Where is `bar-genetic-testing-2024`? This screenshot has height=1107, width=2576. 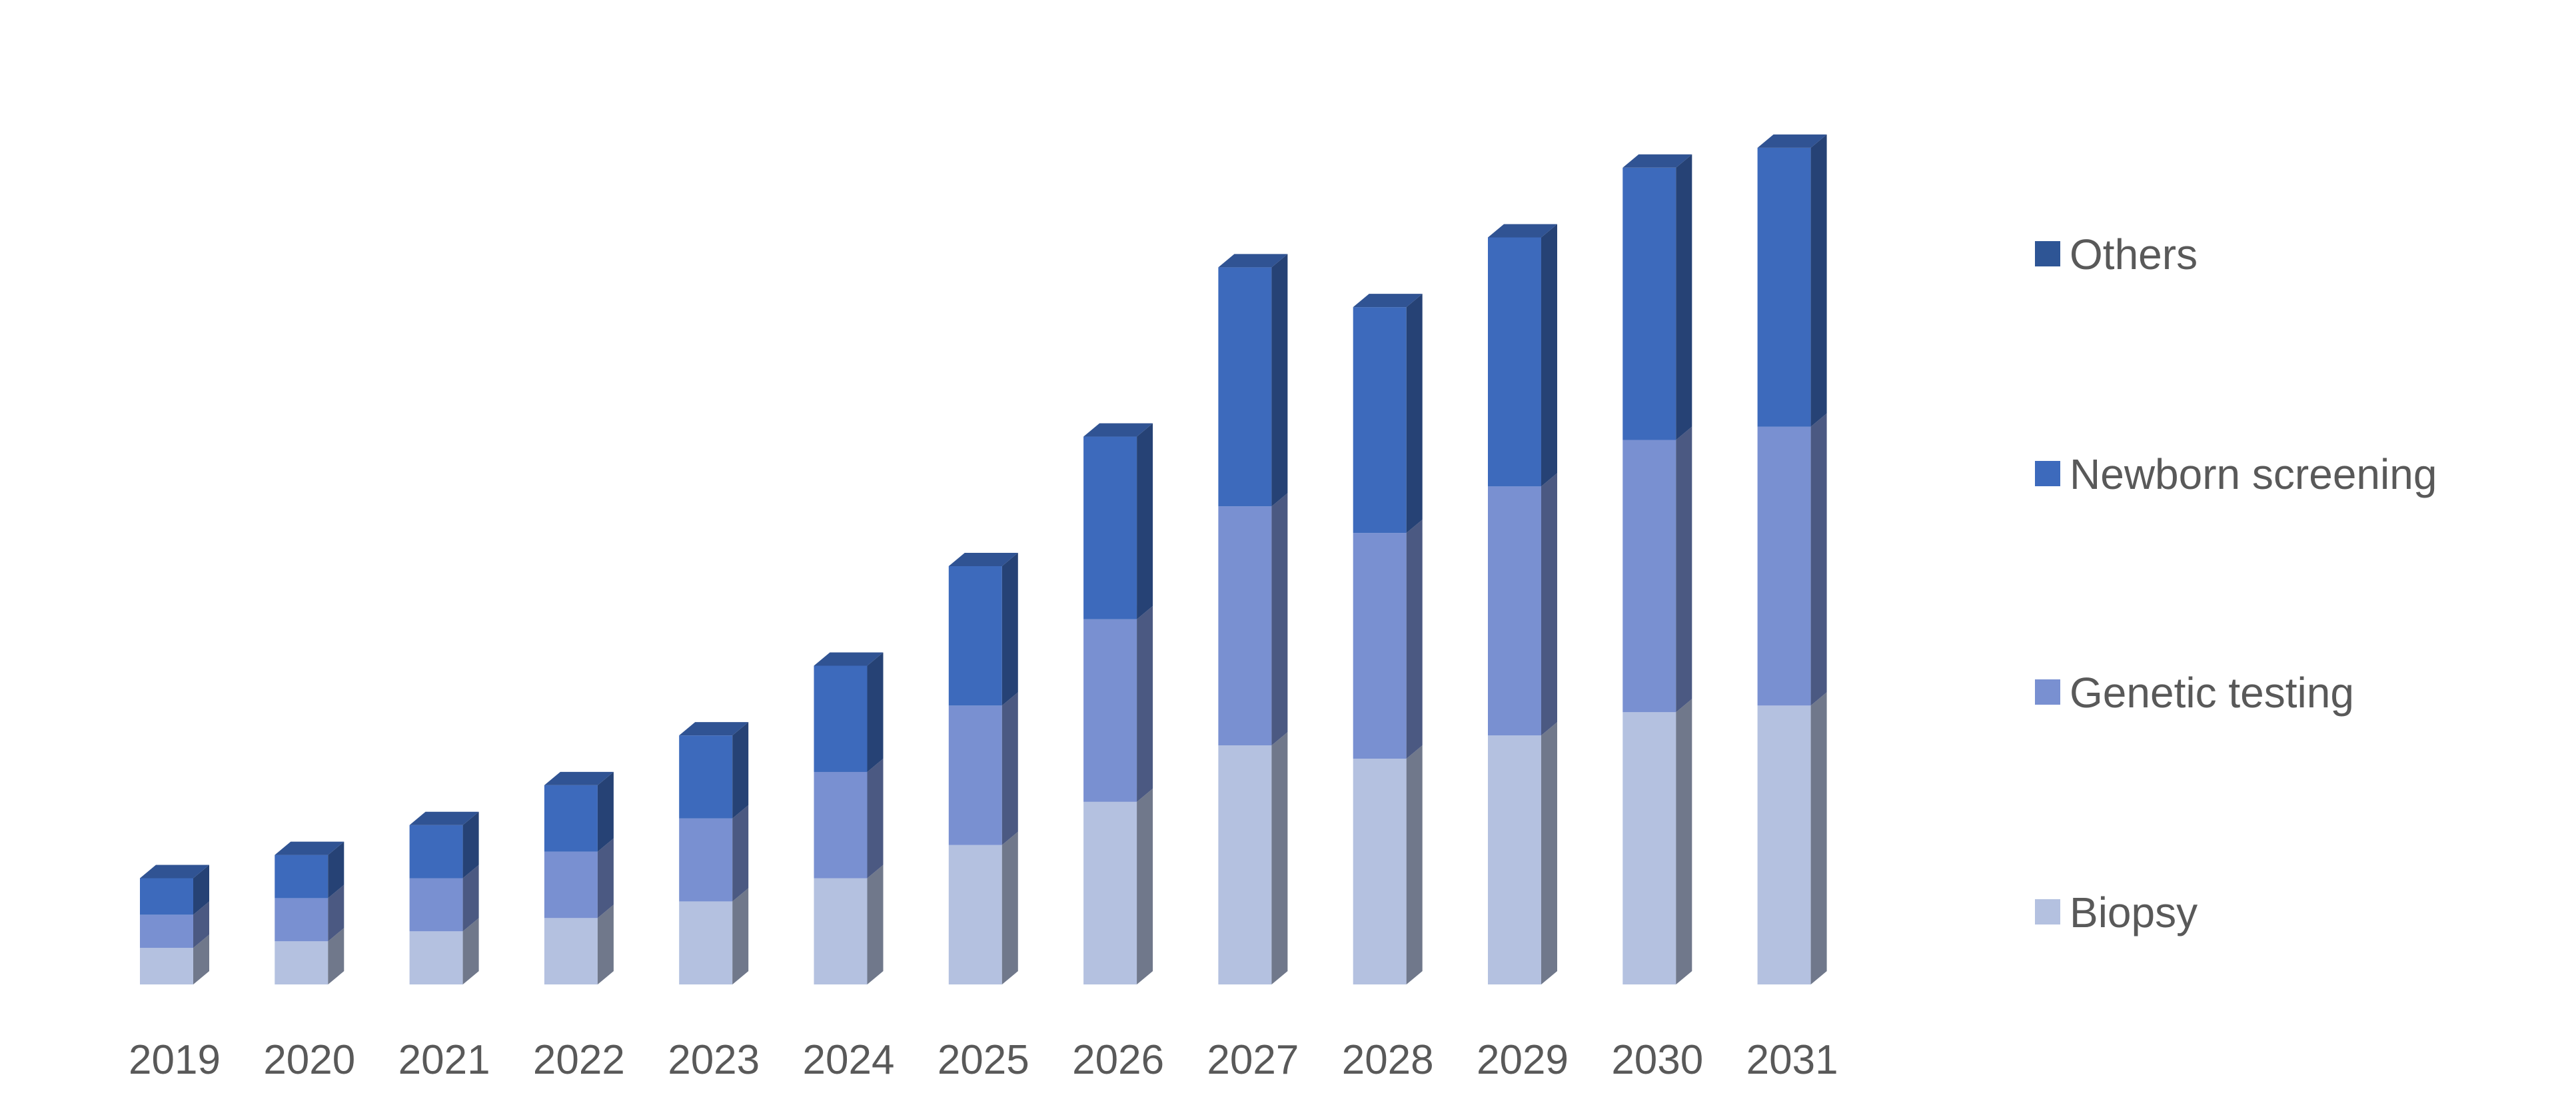
bar-genetic-testing-2024 is located at coordinates (841, 825).